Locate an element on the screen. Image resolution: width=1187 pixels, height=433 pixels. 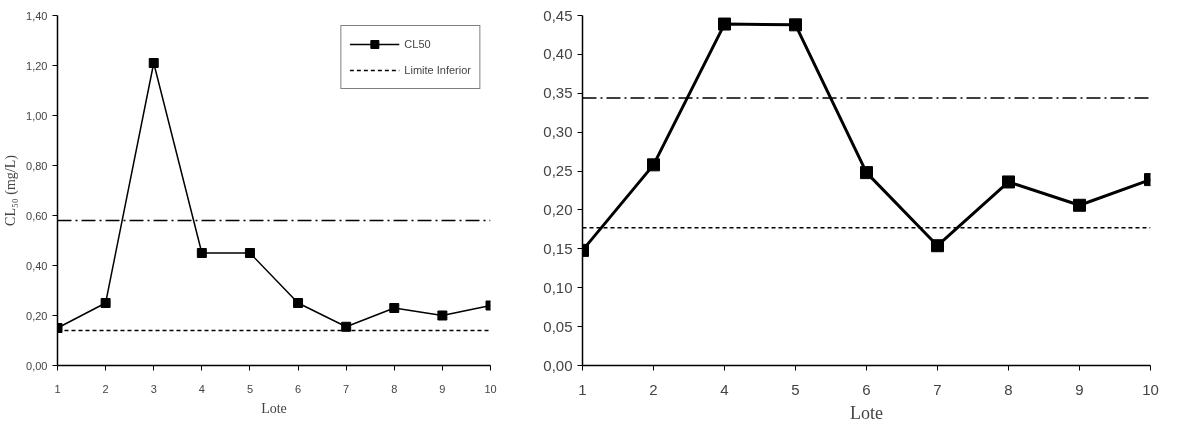
y-tick-label: 0,80 is located at coordinates (37, 165).